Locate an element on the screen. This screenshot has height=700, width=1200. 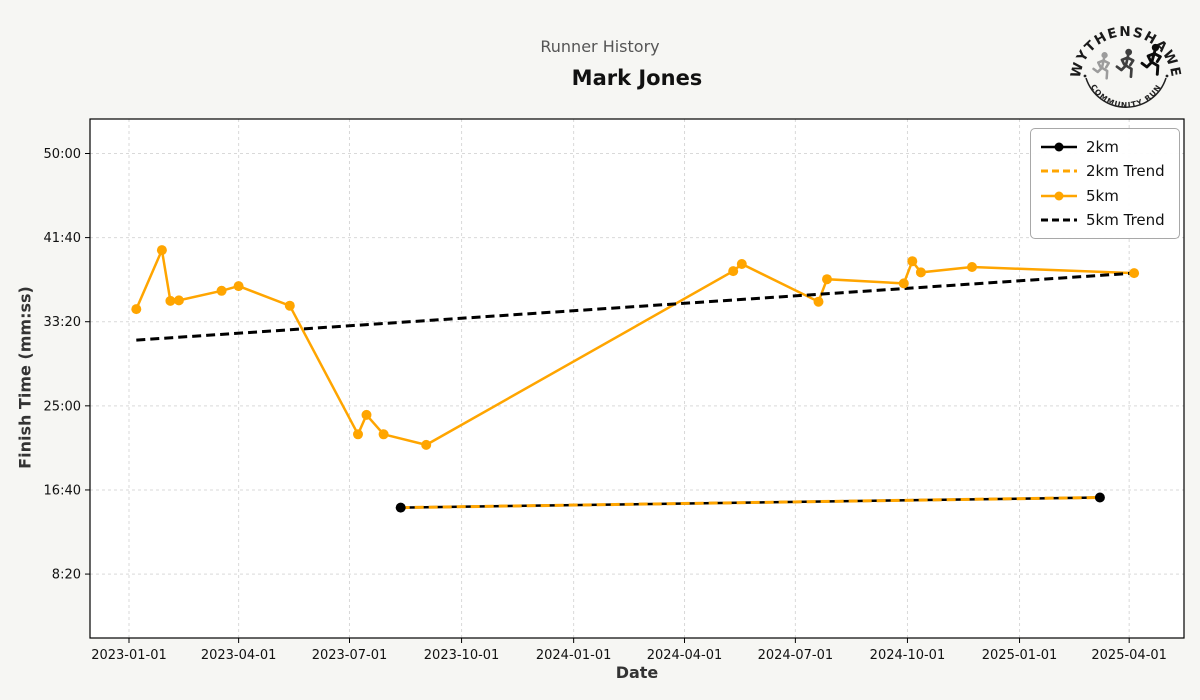
x-axis-label: Date is located at coordinates (637, 672).